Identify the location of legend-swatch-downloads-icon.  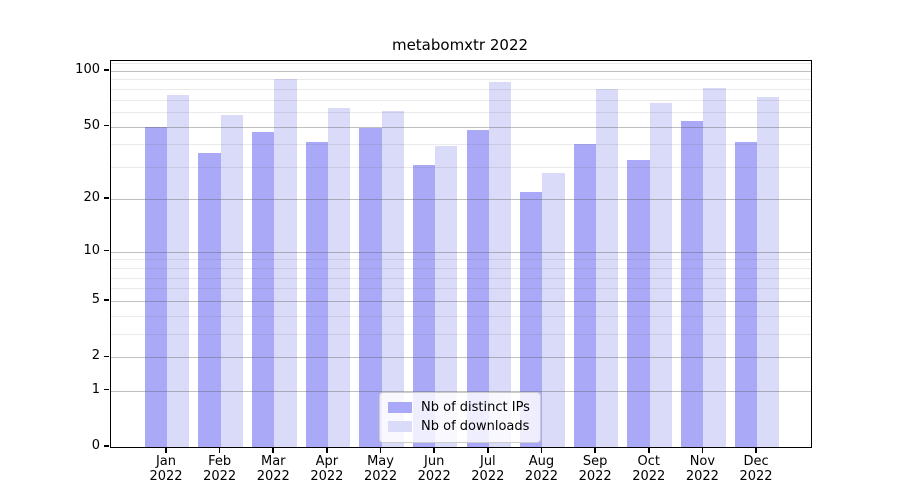
(400, 426).